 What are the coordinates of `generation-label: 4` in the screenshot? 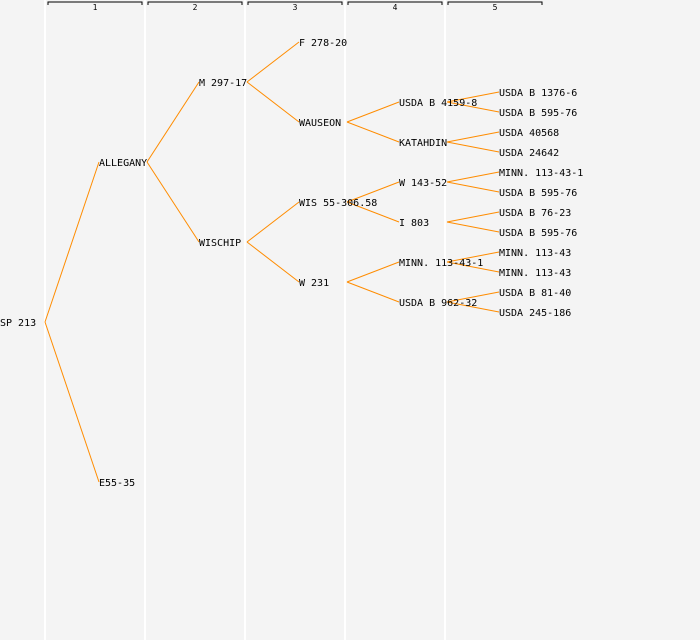 It's located at (395, 7).